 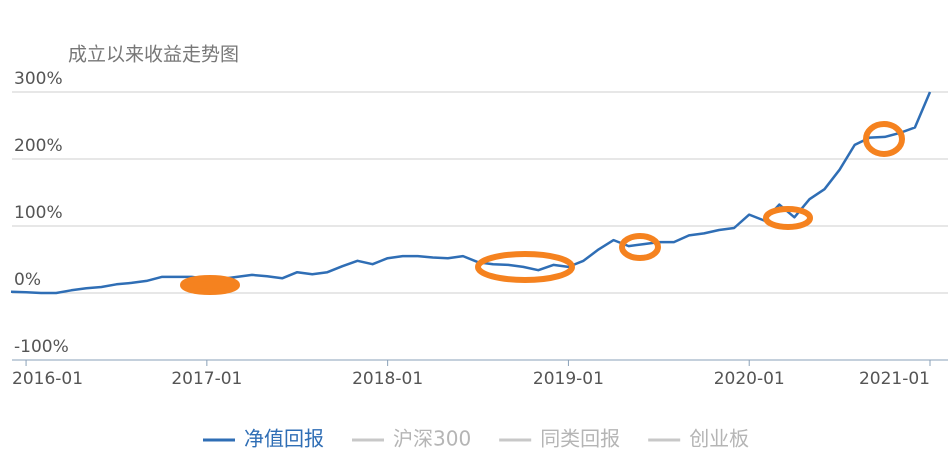 What do you see at coordinates (432, 439) in the screenshot?
I see `legend-label: 沪深300` at bounding box center [432, 439].